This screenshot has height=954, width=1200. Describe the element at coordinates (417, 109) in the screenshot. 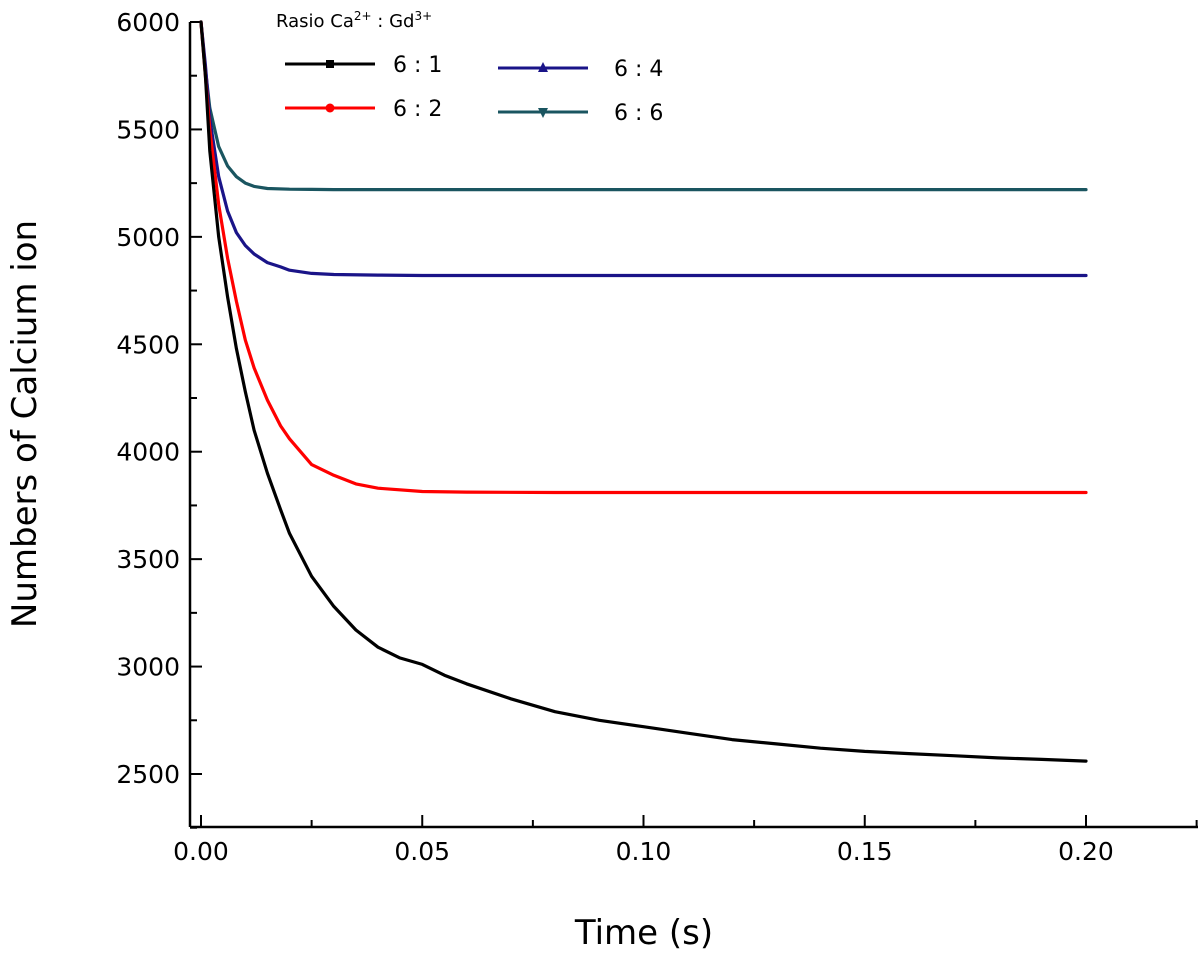

I see `legend-label: 6 : 2` at that location.